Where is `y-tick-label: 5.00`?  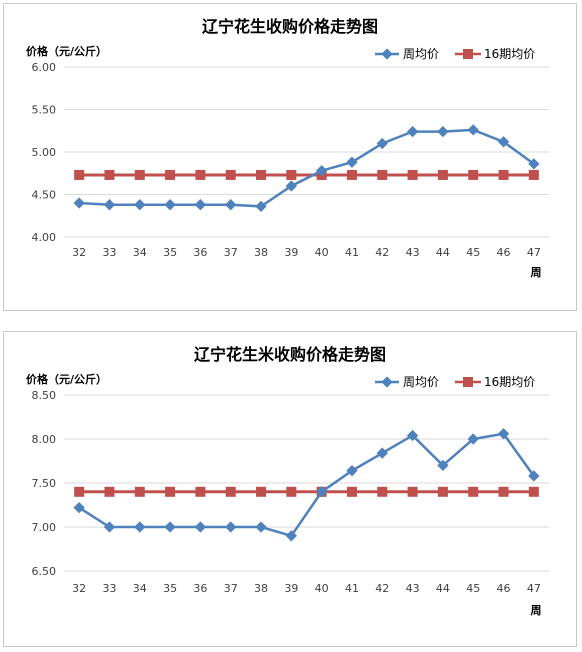 y-tick-label: 5.00 is located at coordinates (44, 152).